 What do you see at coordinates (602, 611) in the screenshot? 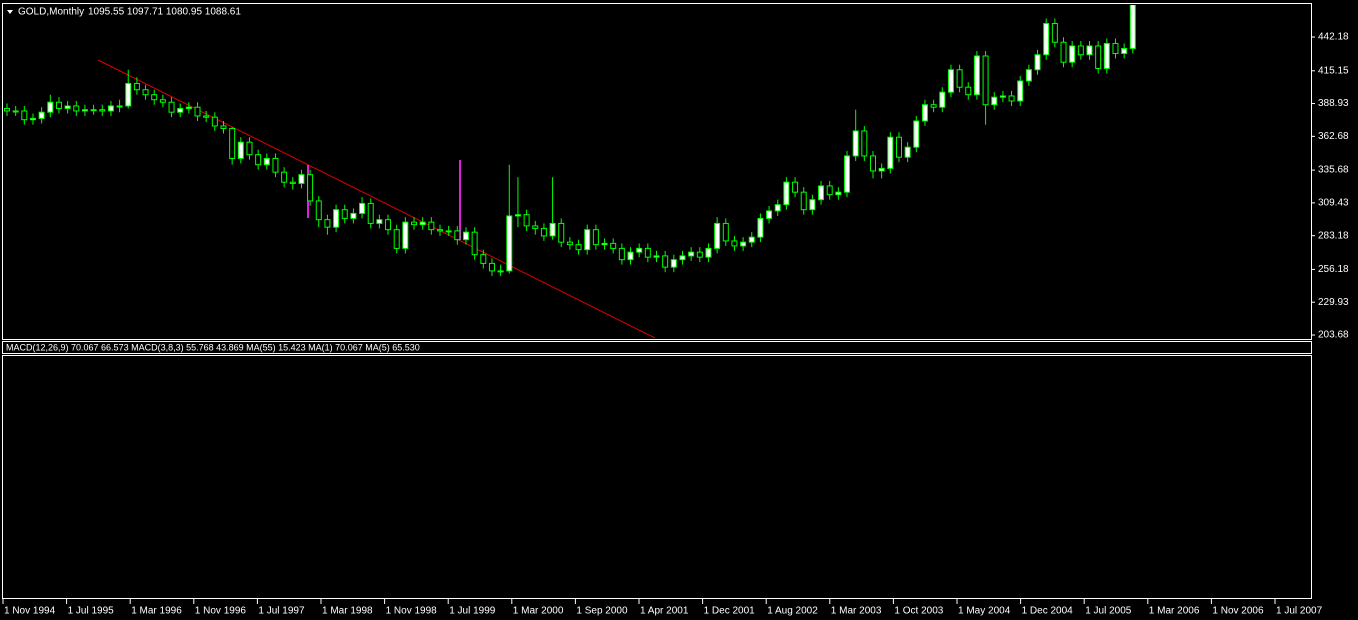
I see `x-tick-label: 1 Sep 2000` at bounding box center [602, 611].